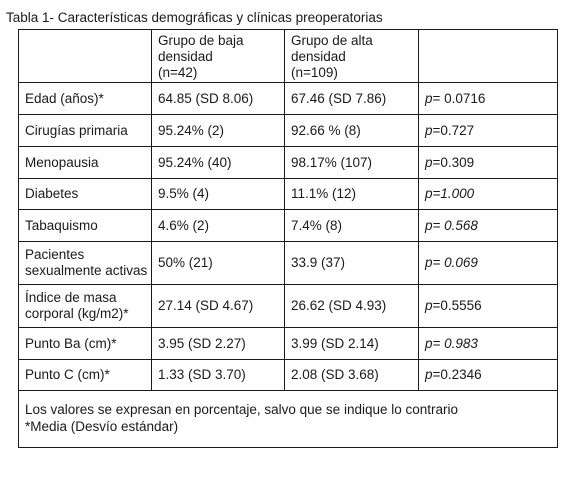  What do you see at coordinates (218, 56) in the screenshot?
I see `header-low-density: Grupo de baja densidad (n=42)` at bounding box center [218, 56].